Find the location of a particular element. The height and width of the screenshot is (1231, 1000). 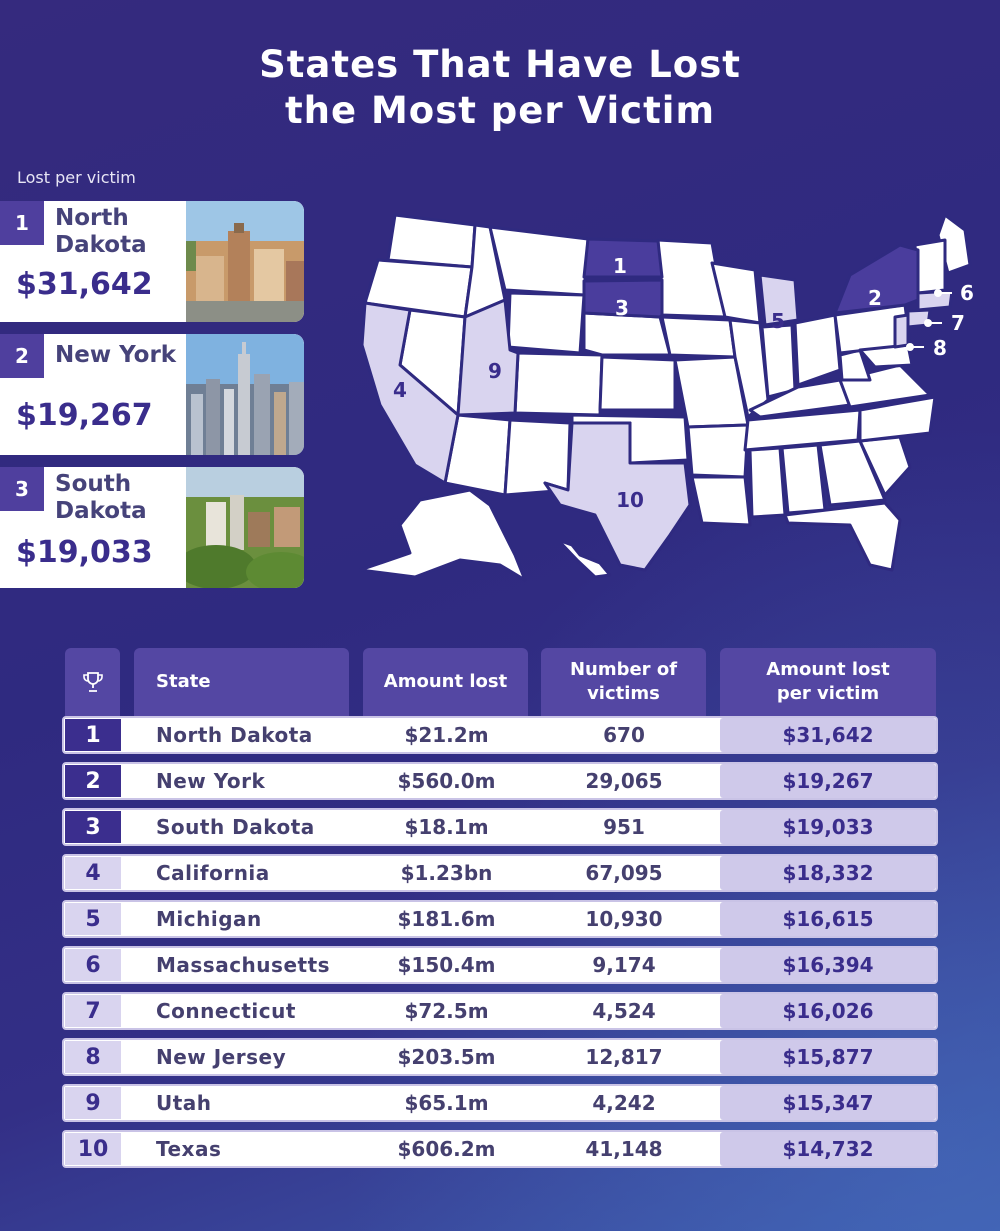

row-state: Michigan is located at coordinates (209, 919).